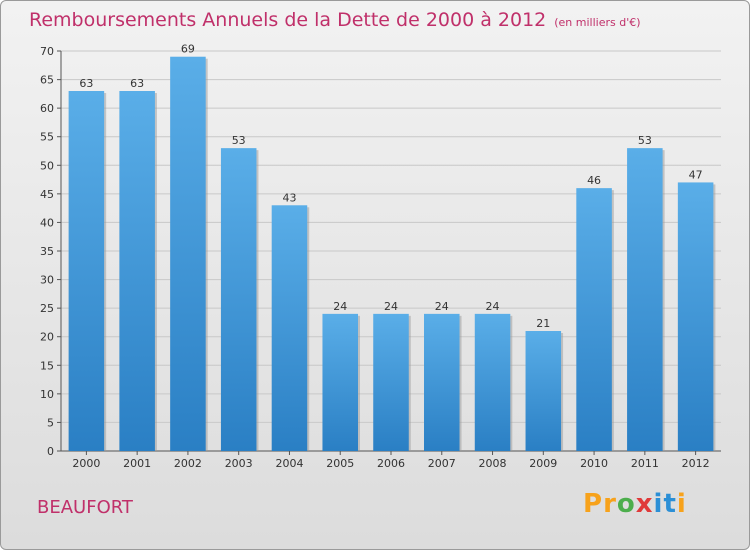  I want to click on x-tick-label: 2002, so click(188, 463).